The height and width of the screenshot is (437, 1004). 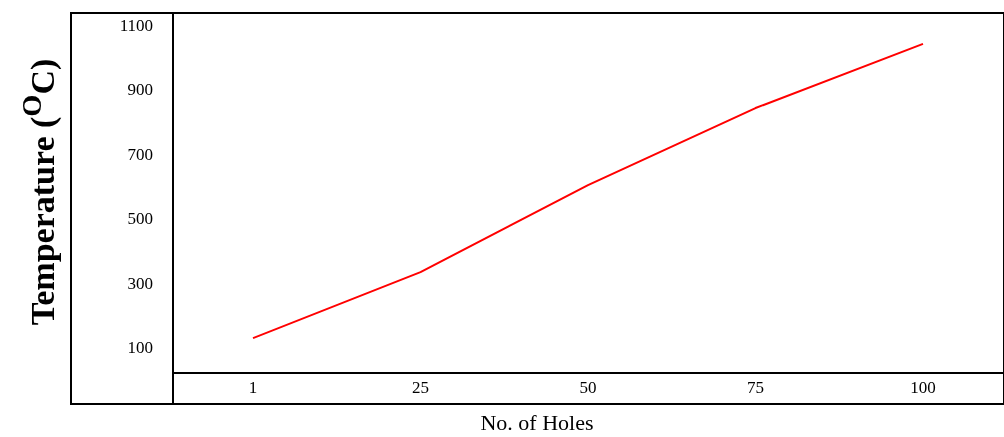 I want to click on x-tick-label: 75, so click(x=755, y=388).